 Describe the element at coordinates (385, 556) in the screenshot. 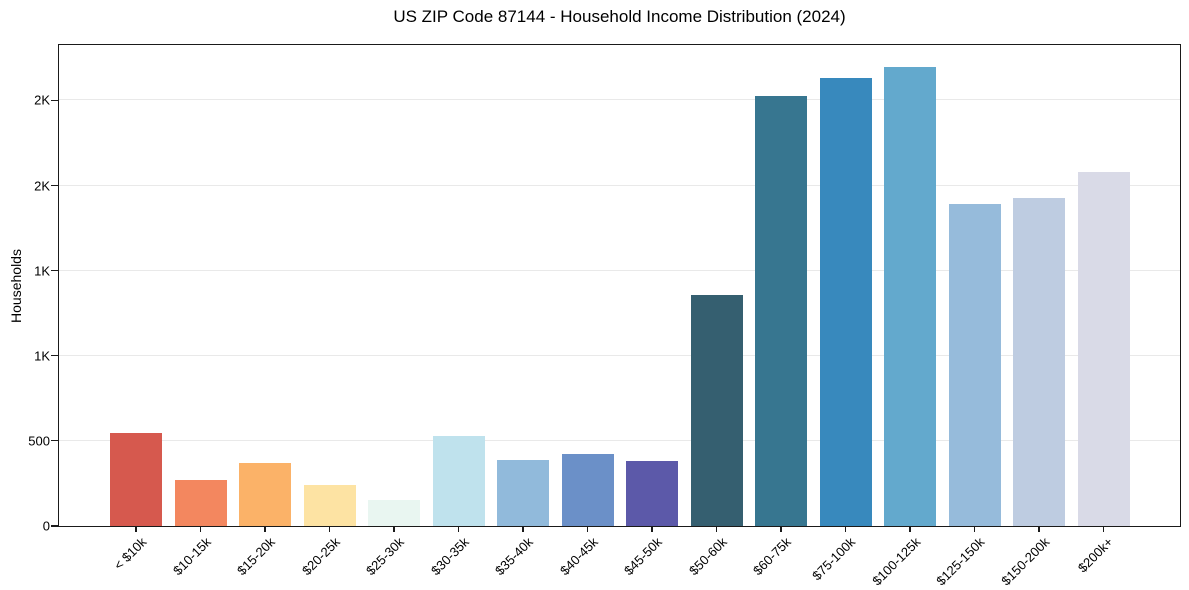

I see `x-tick-label: $25-30k` at that location.